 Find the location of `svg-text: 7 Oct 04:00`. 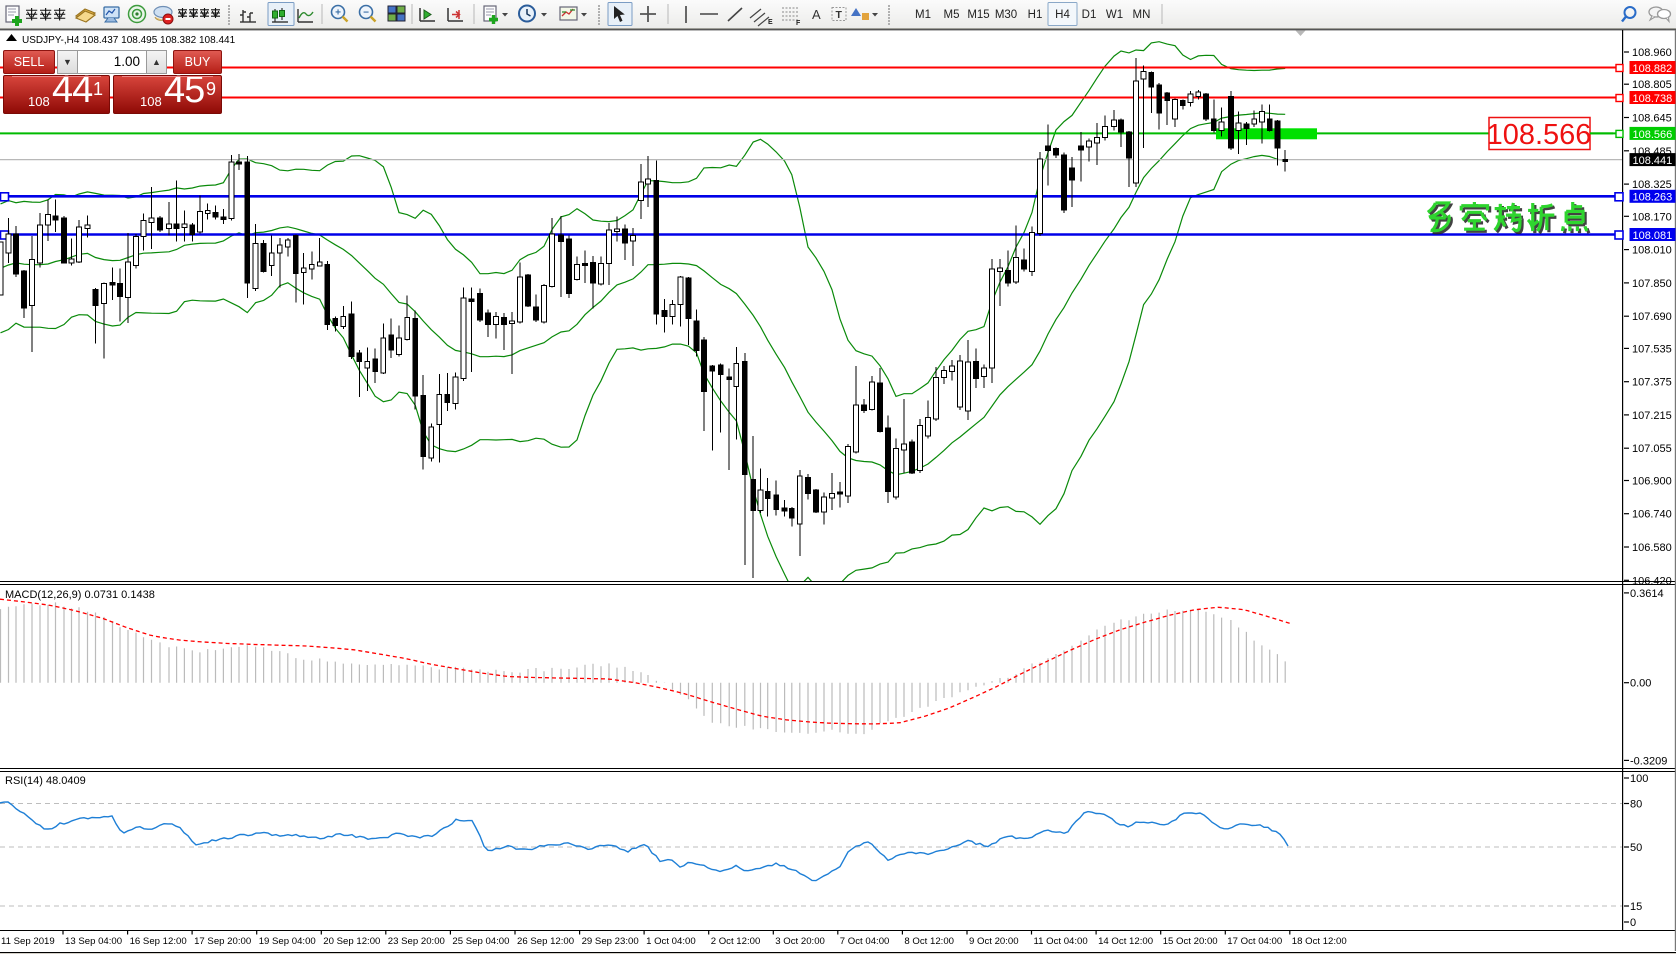

svg-text: 7 Oct 04:00 is located at coordinates (865, 941).